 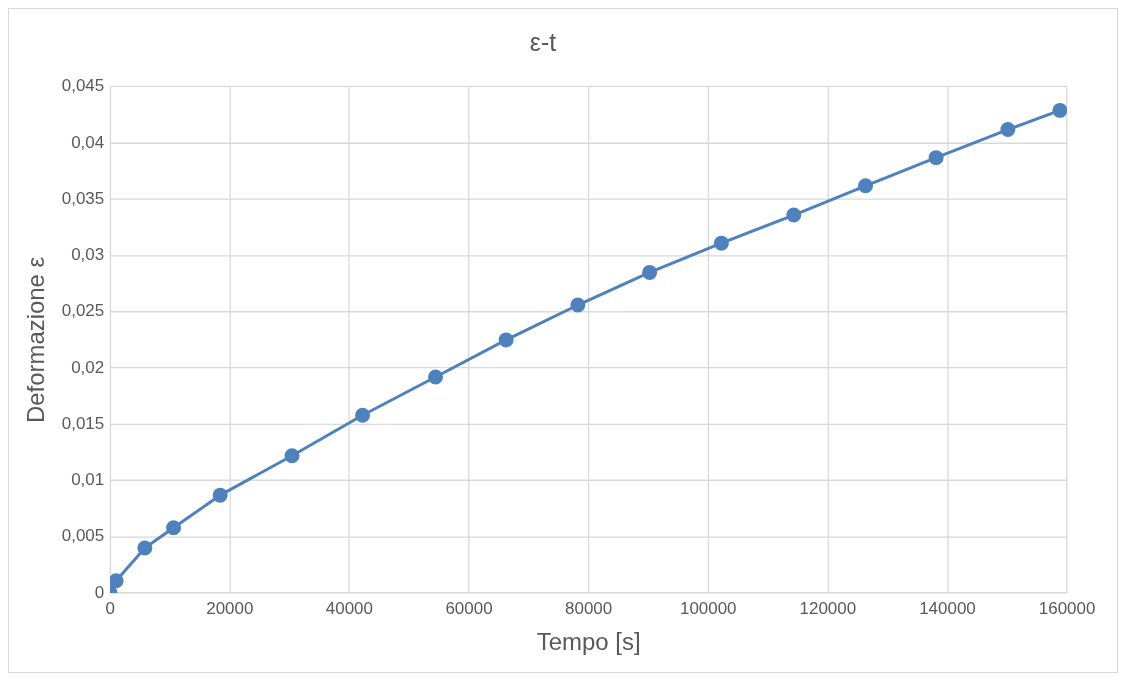 I want to click on y-tick-label: 0,02, so click(x=88, y=367).